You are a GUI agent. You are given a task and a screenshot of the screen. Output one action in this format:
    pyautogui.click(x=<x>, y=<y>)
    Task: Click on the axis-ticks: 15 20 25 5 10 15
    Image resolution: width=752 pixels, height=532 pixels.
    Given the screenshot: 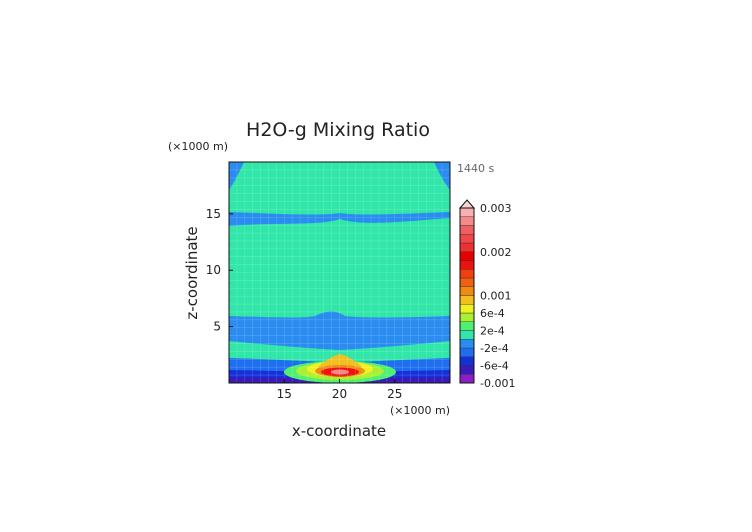 What is the action you would take?
    pyautogui.click(x=304, y=304)
    